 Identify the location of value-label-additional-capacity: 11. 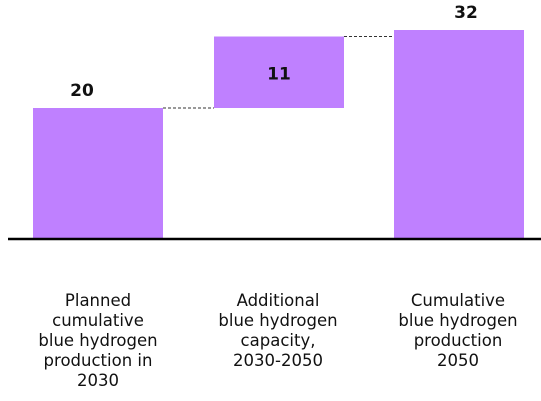
(279, 75).